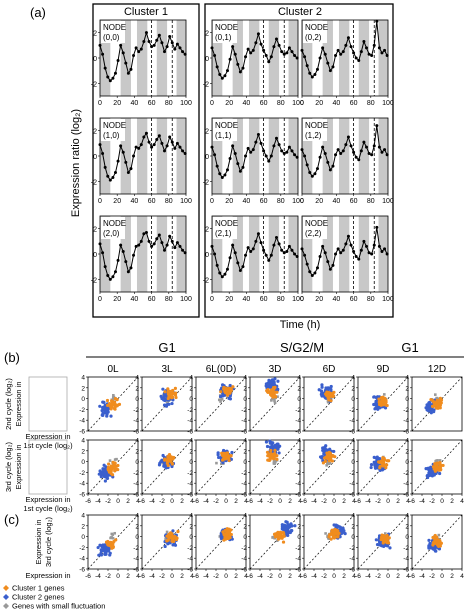 The height and width of the screenshot is (613, 474). Describe the element at coordinates (221, 467) in the screenshot. I see `diagonal-line` at that location.